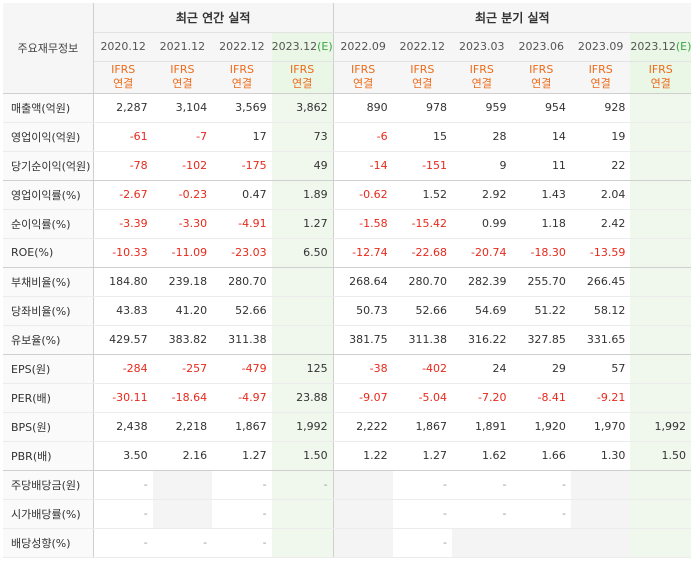 Image resolution: width=693 pixels, height=568 pixels. What do you see at coordinates (600, 253) in the screenshot?
I see `value-cell: -13.59` at bounding box center [600, 253].